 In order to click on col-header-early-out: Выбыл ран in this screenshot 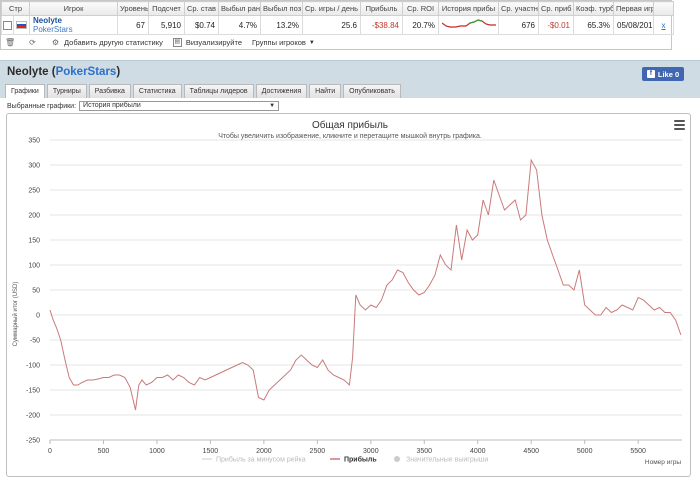, I will do `click(239, 8)`.